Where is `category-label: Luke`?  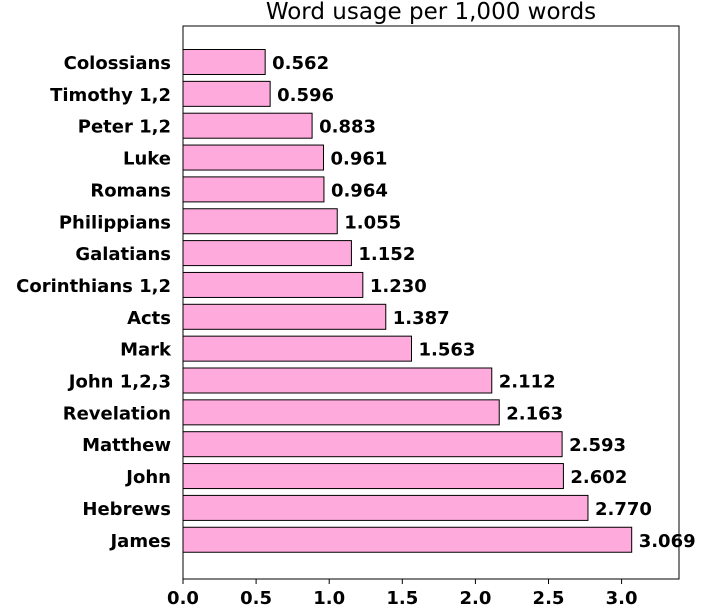 category-label: Luke is located at coordinates (147, 159).